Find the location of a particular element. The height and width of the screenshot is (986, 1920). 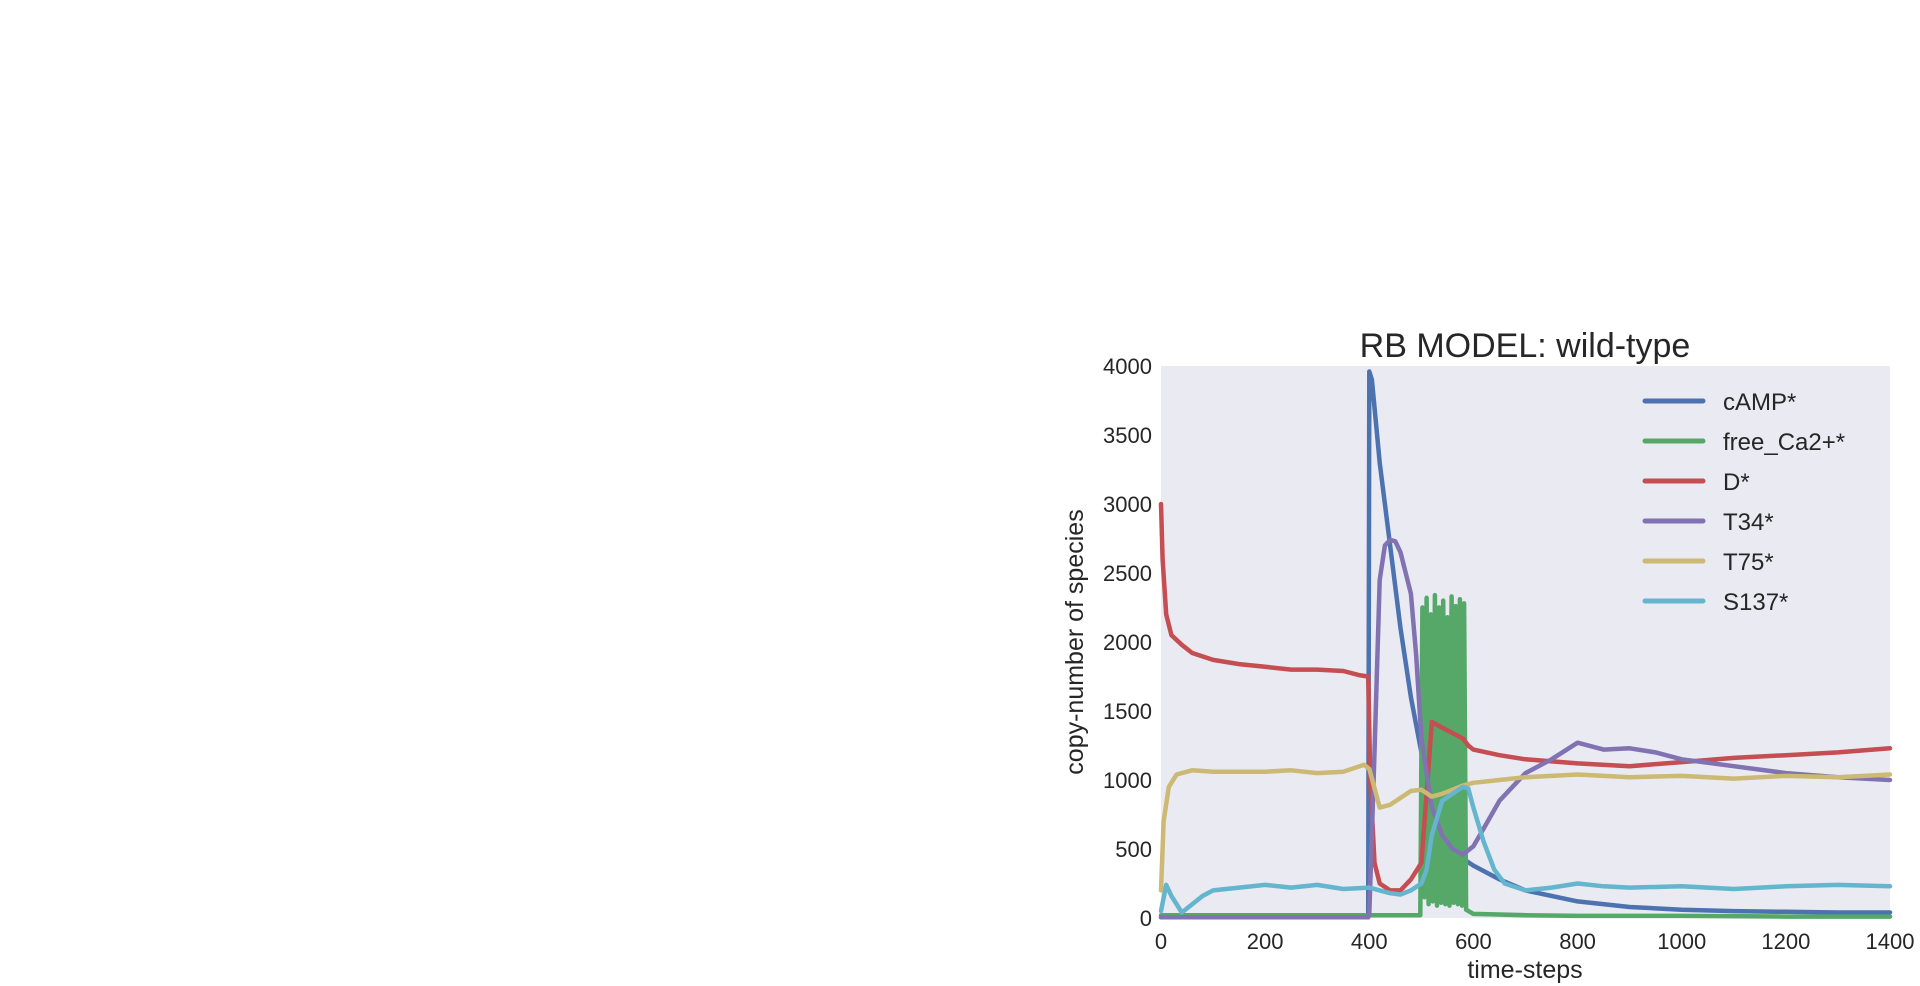

y-tick-label-6: 3000 is located at coordinates (1127, 504).